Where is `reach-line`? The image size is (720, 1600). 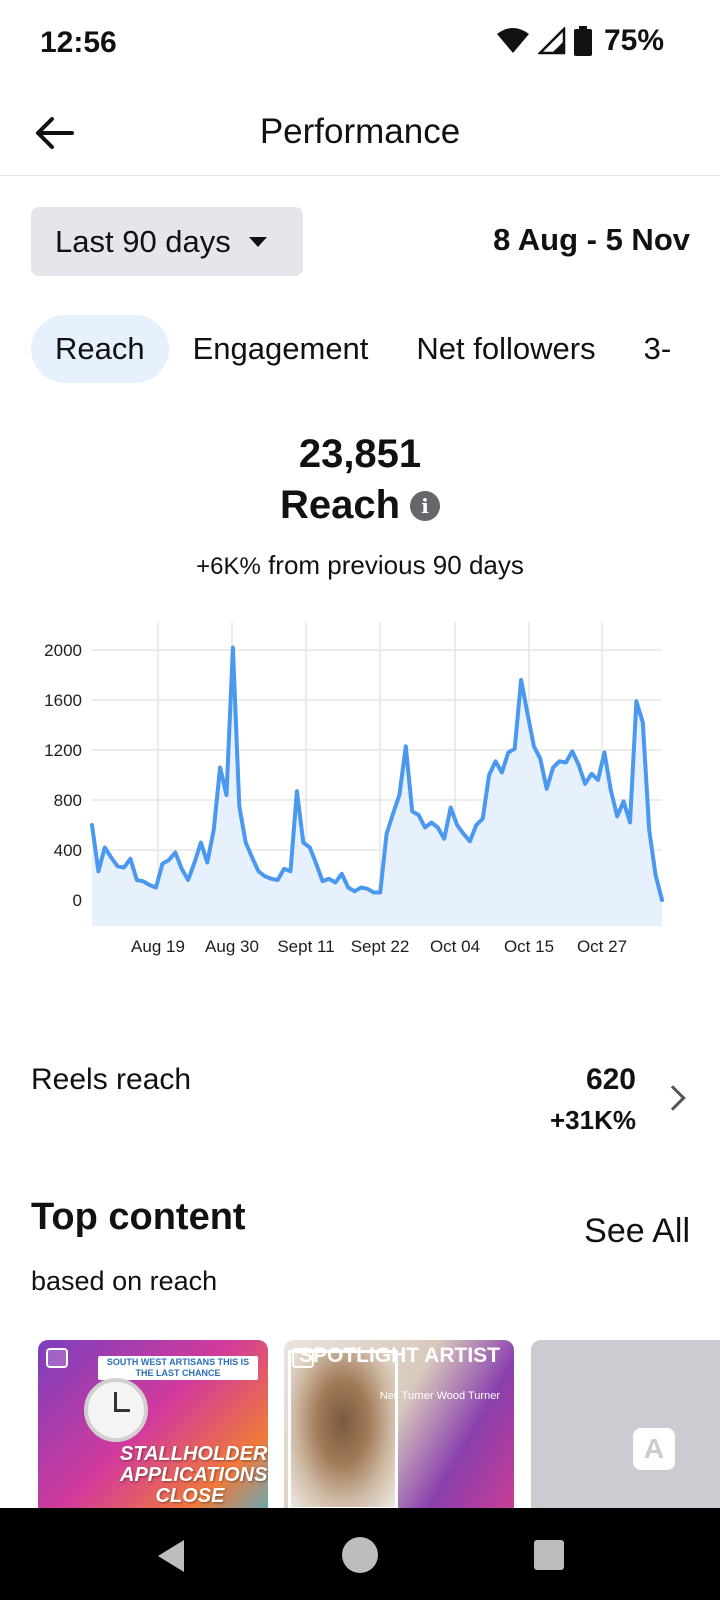 reach-line is located at coordinates (377, 773).